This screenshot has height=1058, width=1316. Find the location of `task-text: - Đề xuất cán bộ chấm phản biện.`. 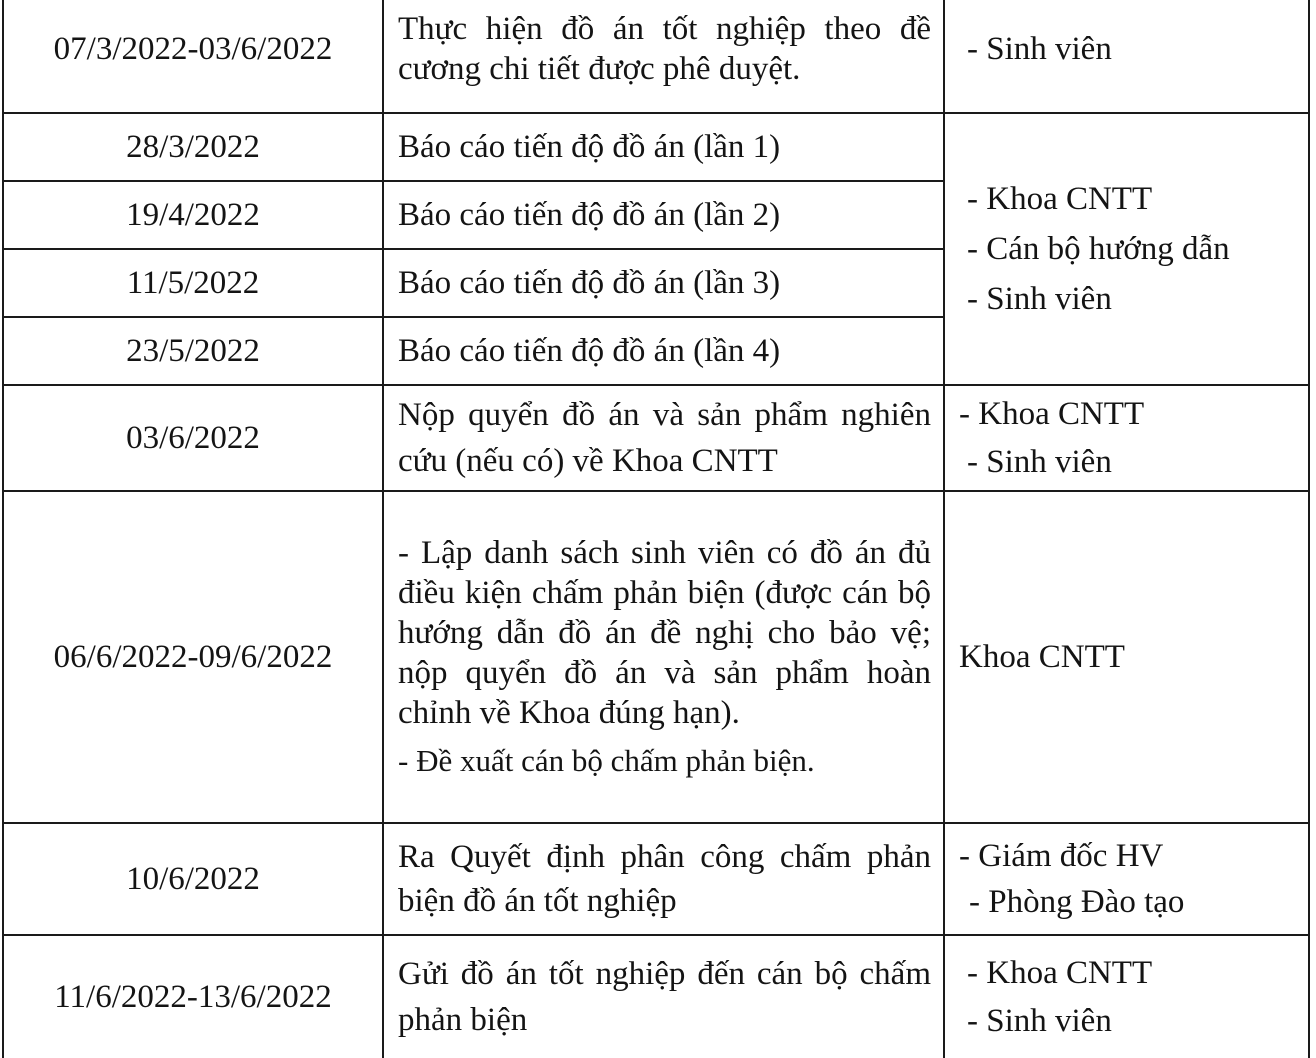

task-text: - Đề xuất cán bộ chấm phản biện. is located at coordinates (606, 760).